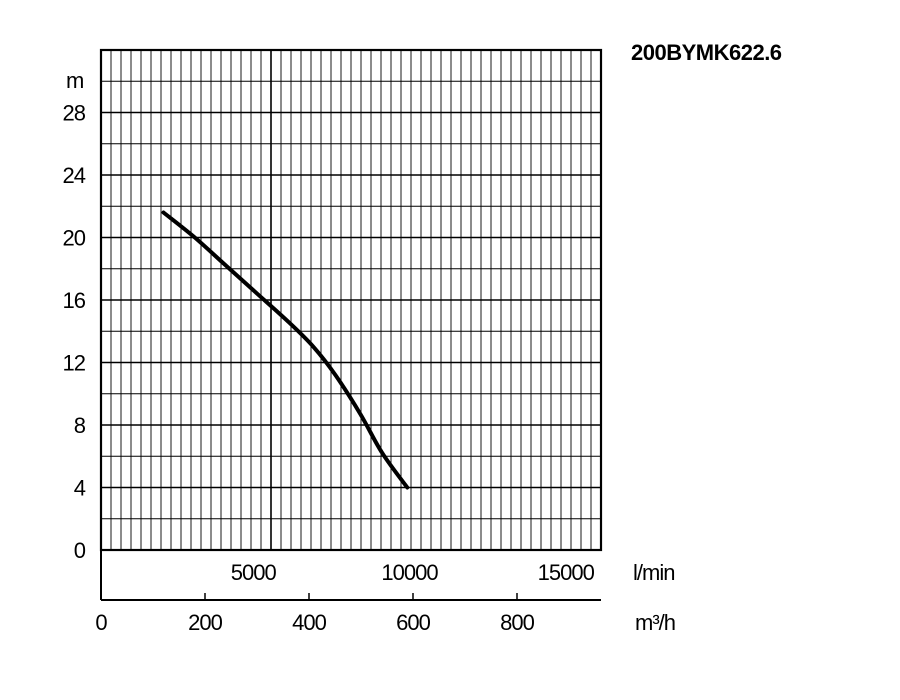 The height and width of the screenshot is (700, 900). I want to click on x-tick-label-lmin: 15000, so click(566, 572).